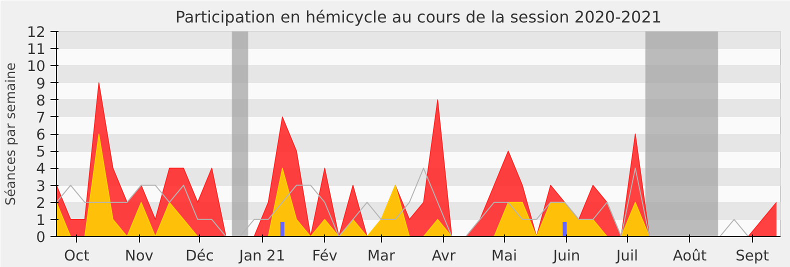 Image resolution: width=790 pixels, height=267 pixels. What do you see at coordinates (566, 256) in the screenshot?
I see `x-tick-label: Juin` at bounding box center [566, 256].